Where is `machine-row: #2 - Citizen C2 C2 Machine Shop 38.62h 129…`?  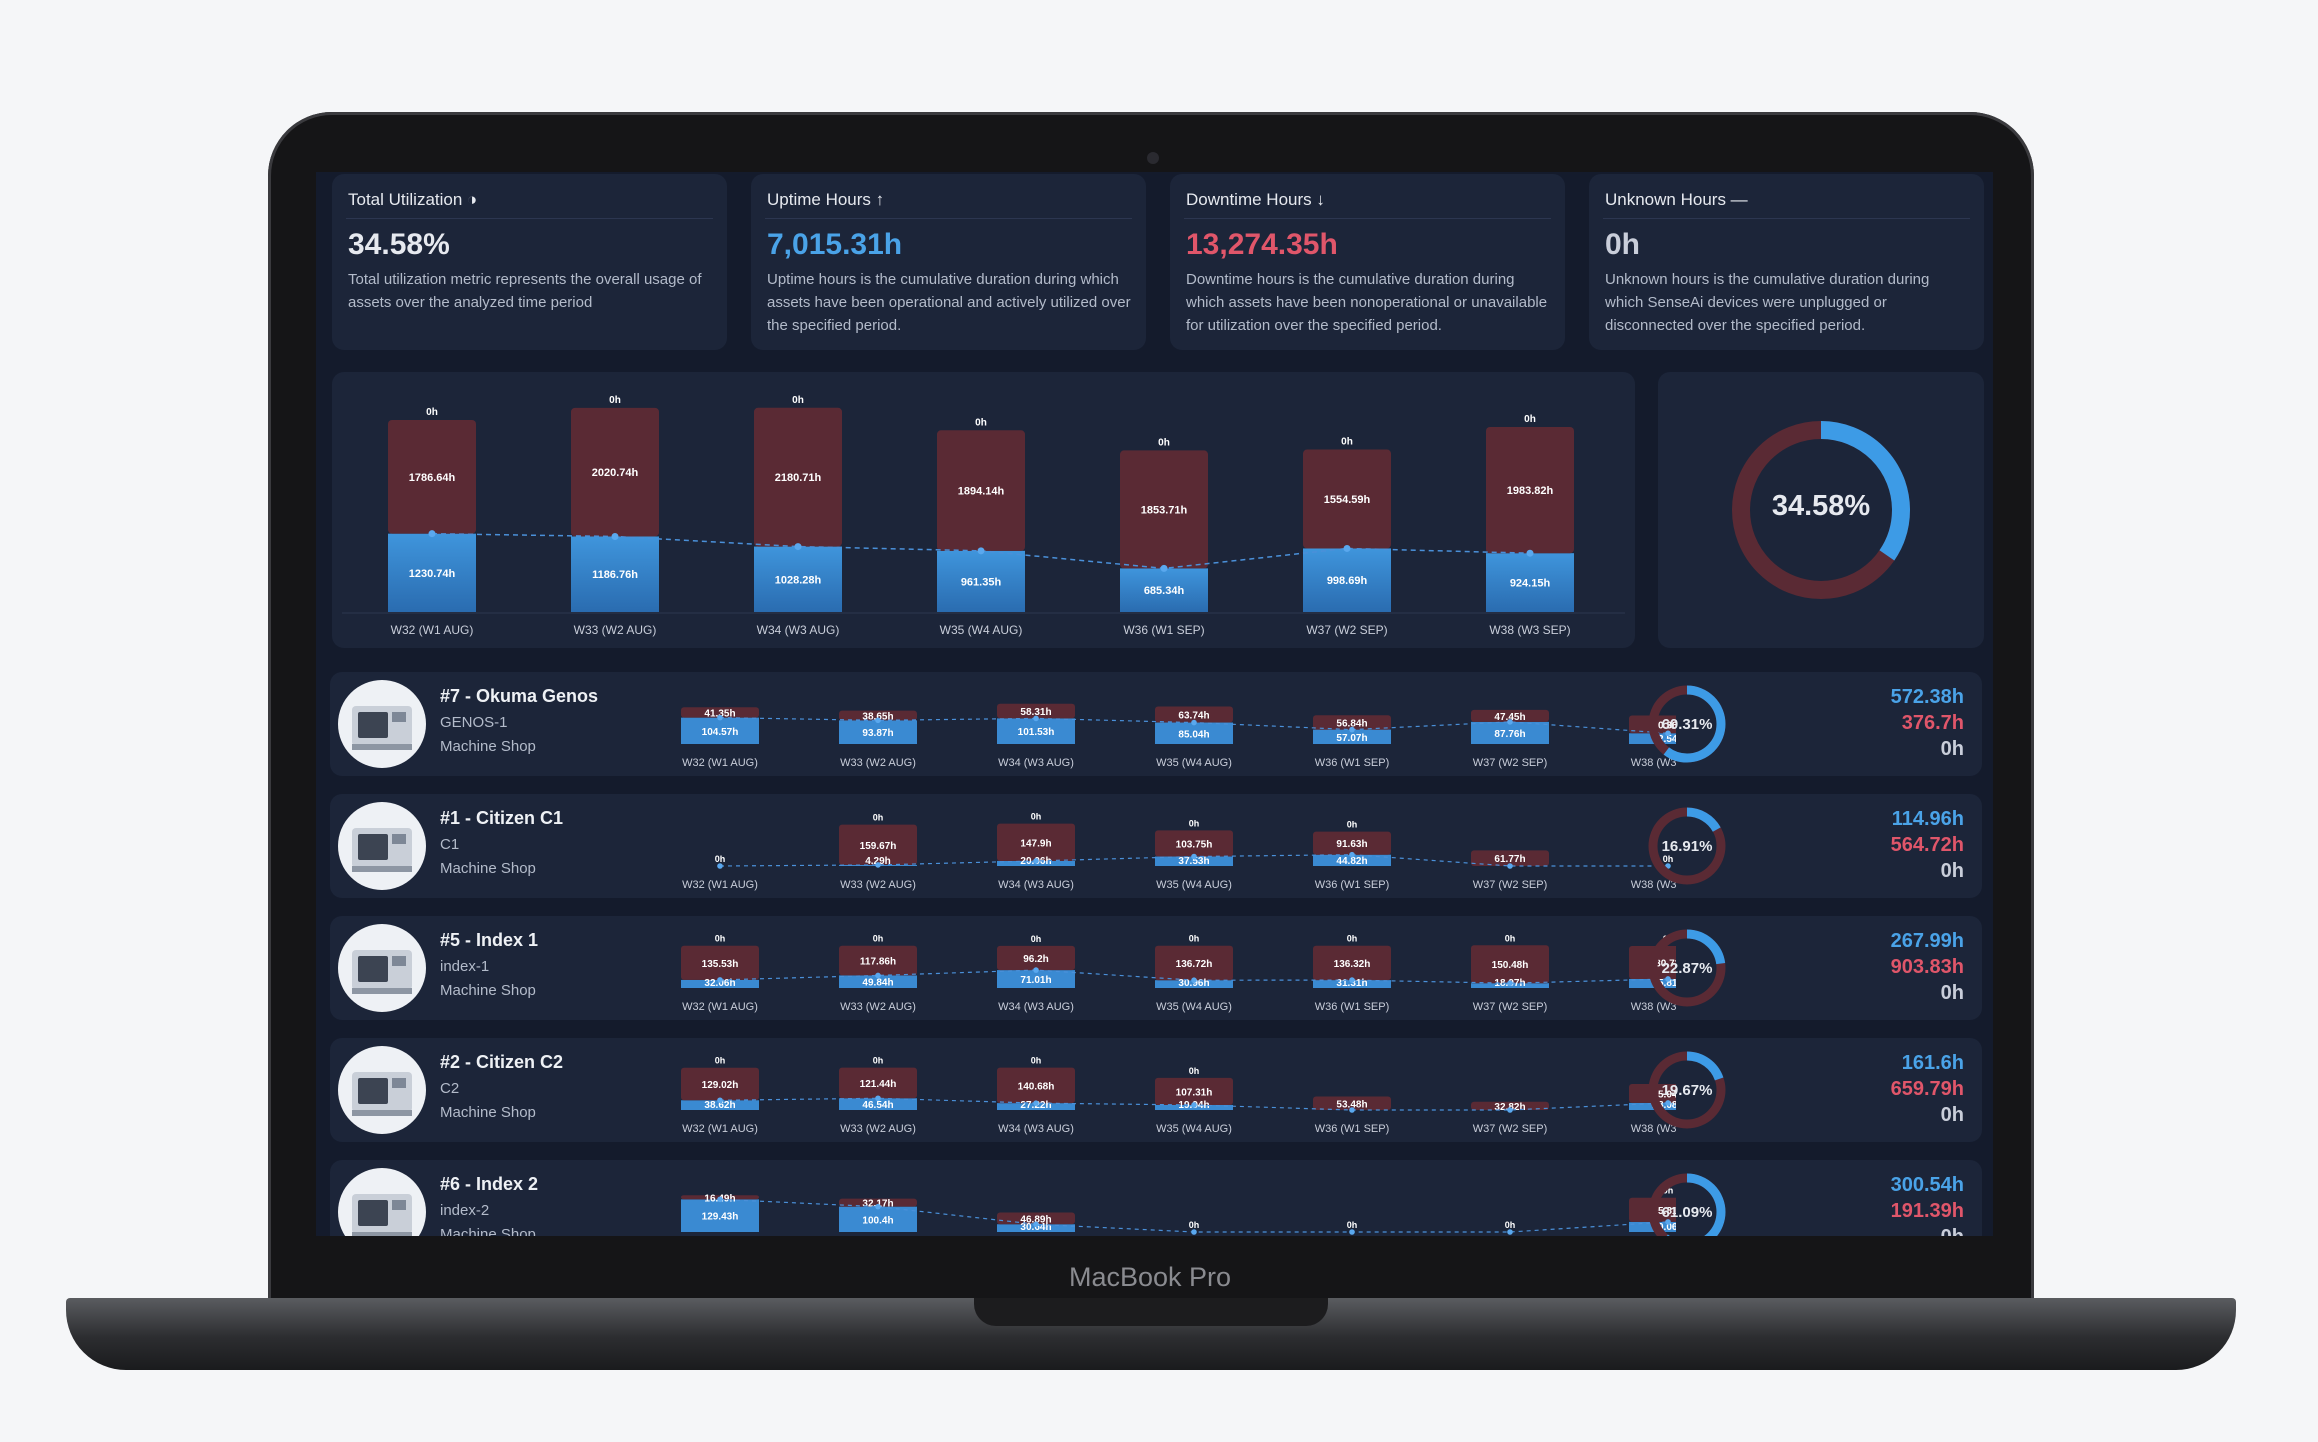 machine-row: #2 - Citizen C2 C2 Machine Shop 38.62h 129… is located at coordinates (1156, 1090).